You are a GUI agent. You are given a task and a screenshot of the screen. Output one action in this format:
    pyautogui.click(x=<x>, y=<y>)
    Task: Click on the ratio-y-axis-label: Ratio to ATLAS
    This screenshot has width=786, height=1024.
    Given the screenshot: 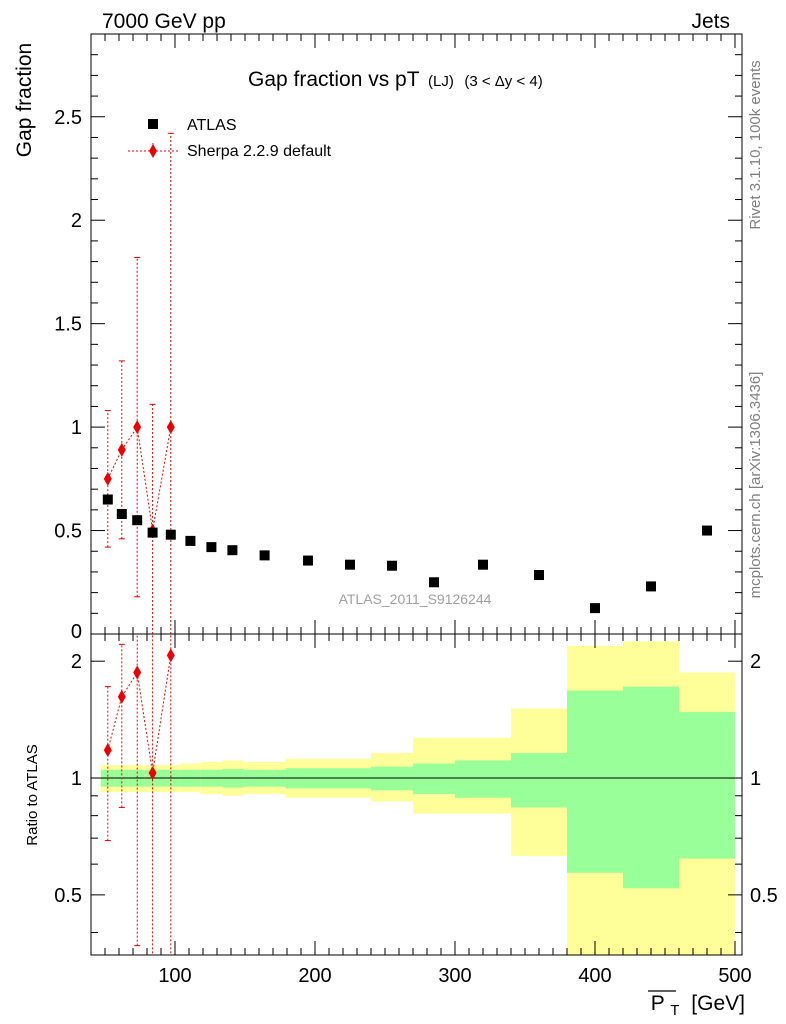 What is the action you would take?
    pyautogui.click(x=32, y=794)
    